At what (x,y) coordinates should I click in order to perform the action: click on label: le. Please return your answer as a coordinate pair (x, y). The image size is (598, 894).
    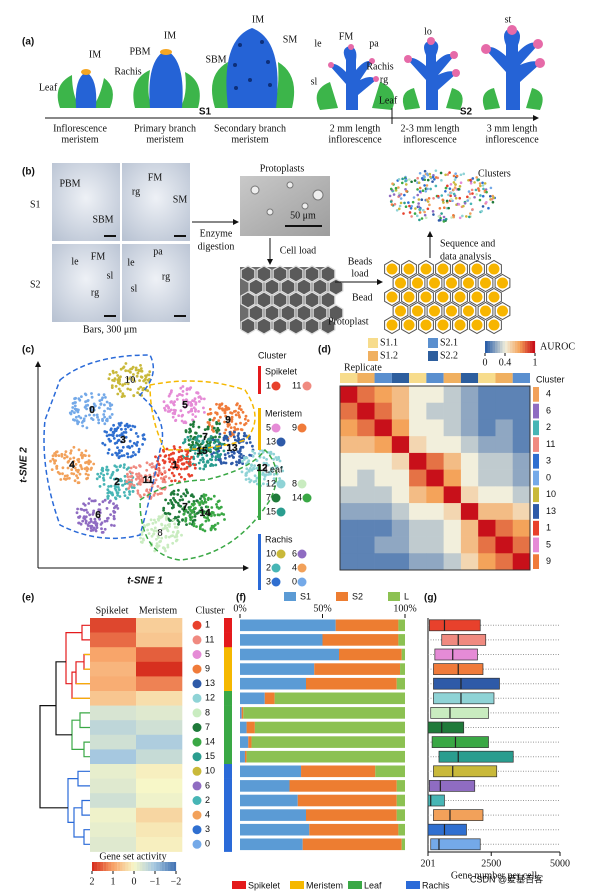
    Looking at the image, I should click on (318, 43).